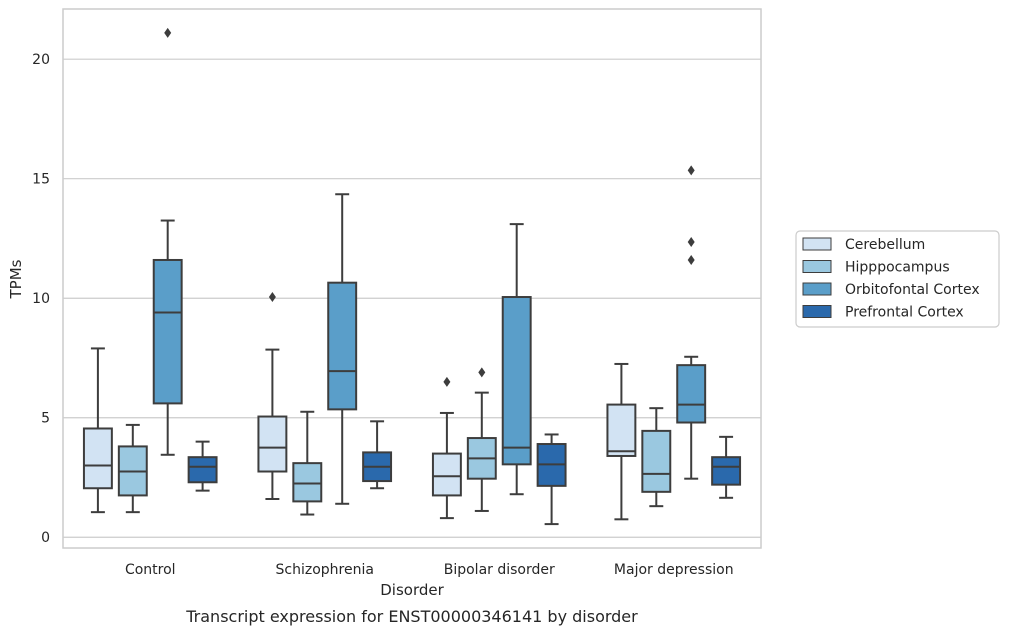 The width and height of the screenshot is (1009, 634). What do you see at coordinates (674, 570) in the screenshot?
I see `x-tick-label: Major depression` at bounding box center [674, 570].